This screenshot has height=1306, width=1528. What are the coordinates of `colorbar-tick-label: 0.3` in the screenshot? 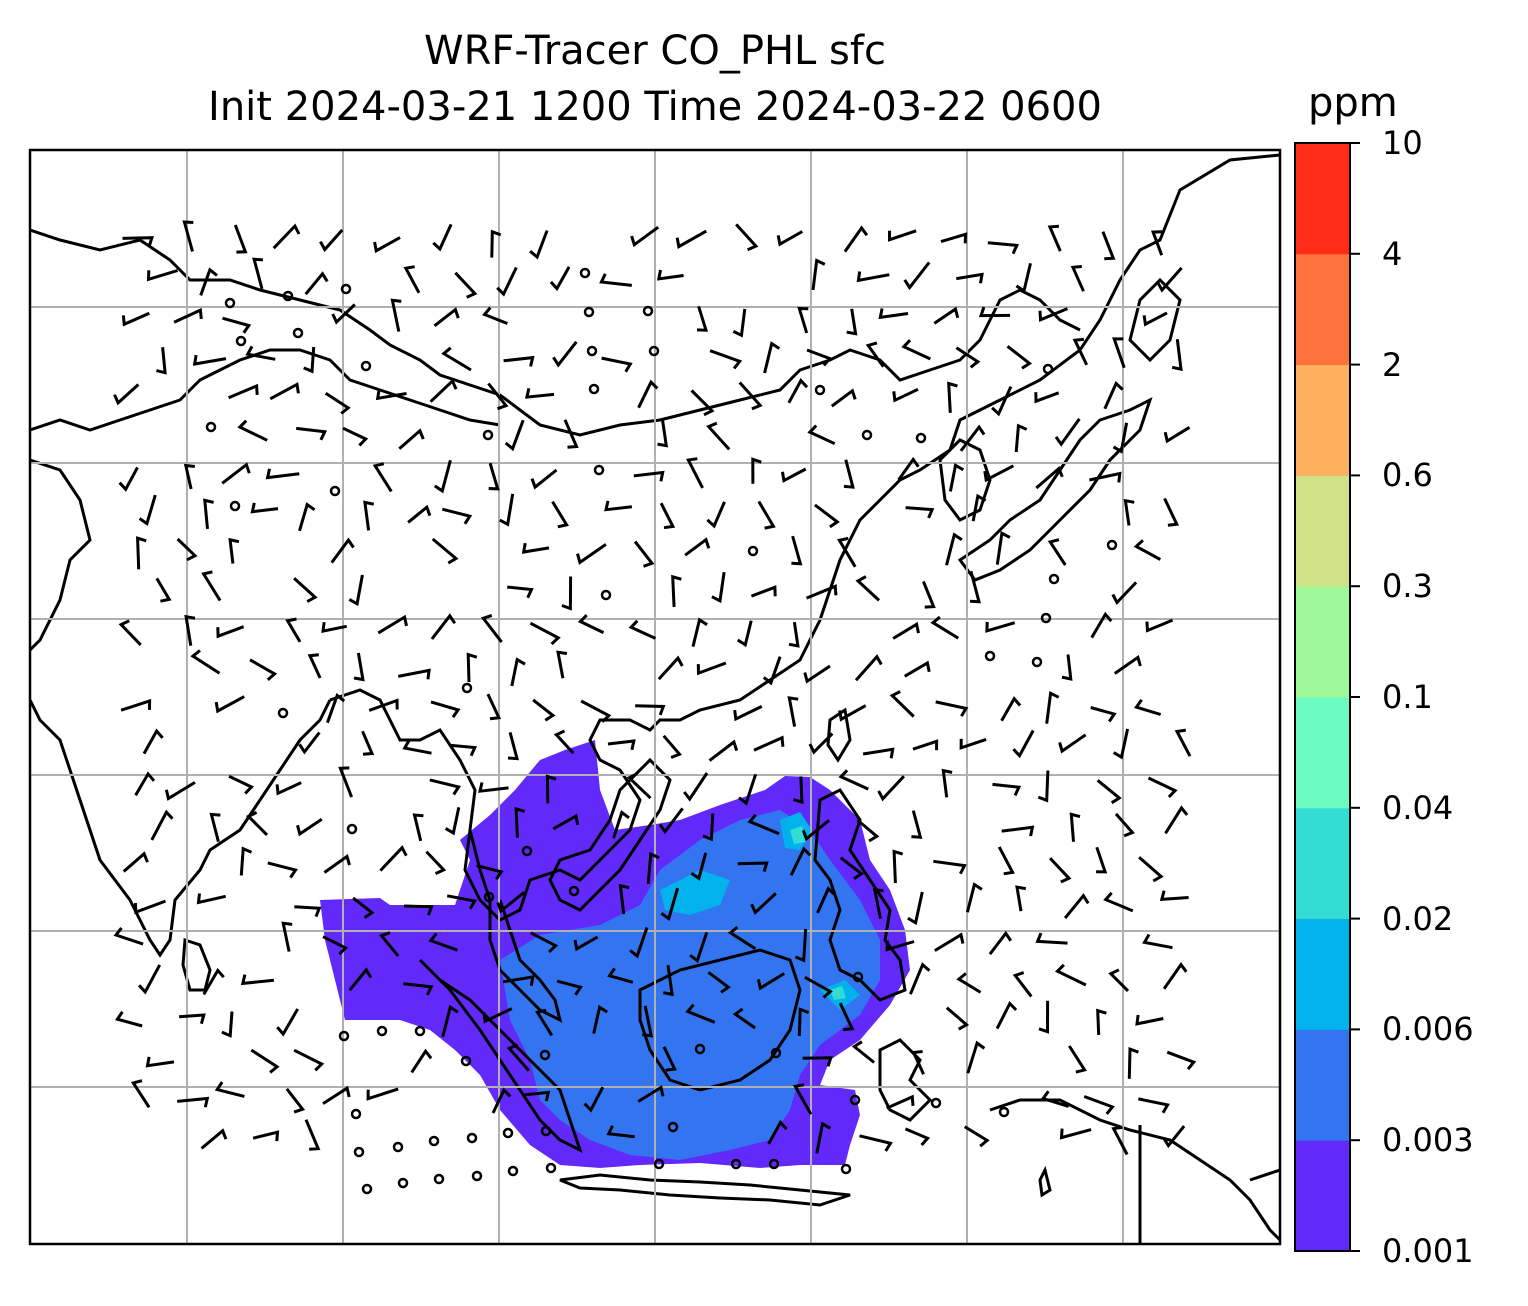 It's located at (1407, 586).